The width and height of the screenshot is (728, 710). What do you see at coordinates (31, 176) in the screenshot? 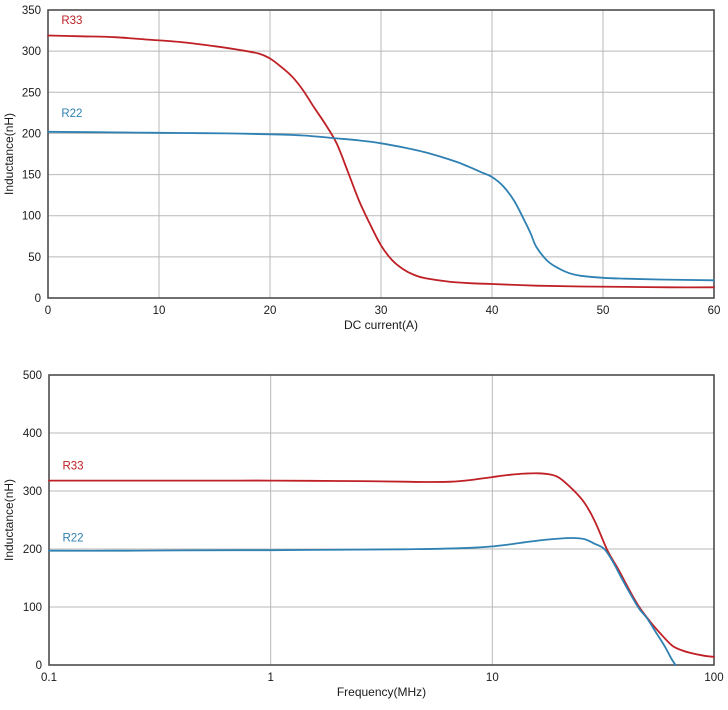
I see `y-tick-label: 150` at bounding box center [31, 176].